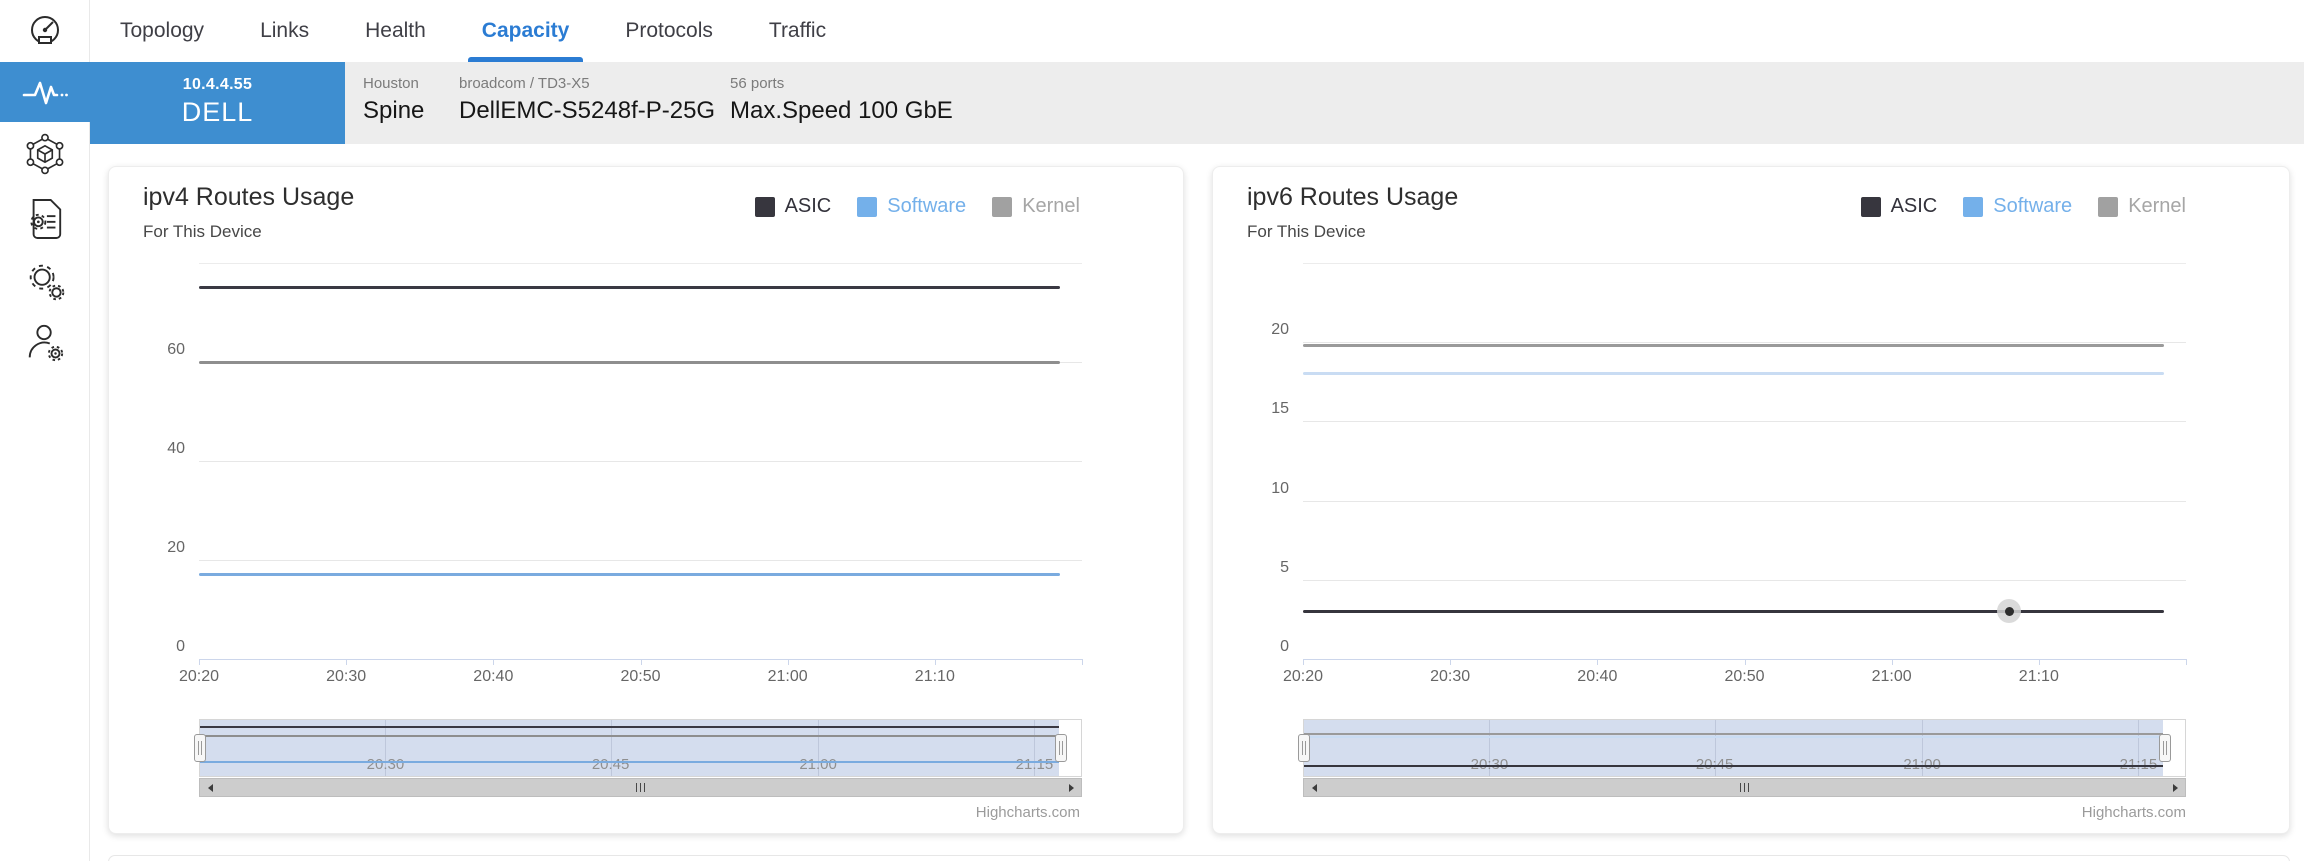 The height and width of the screenshot is (861, 2304). I want to click on gridline, so click(640, 461).